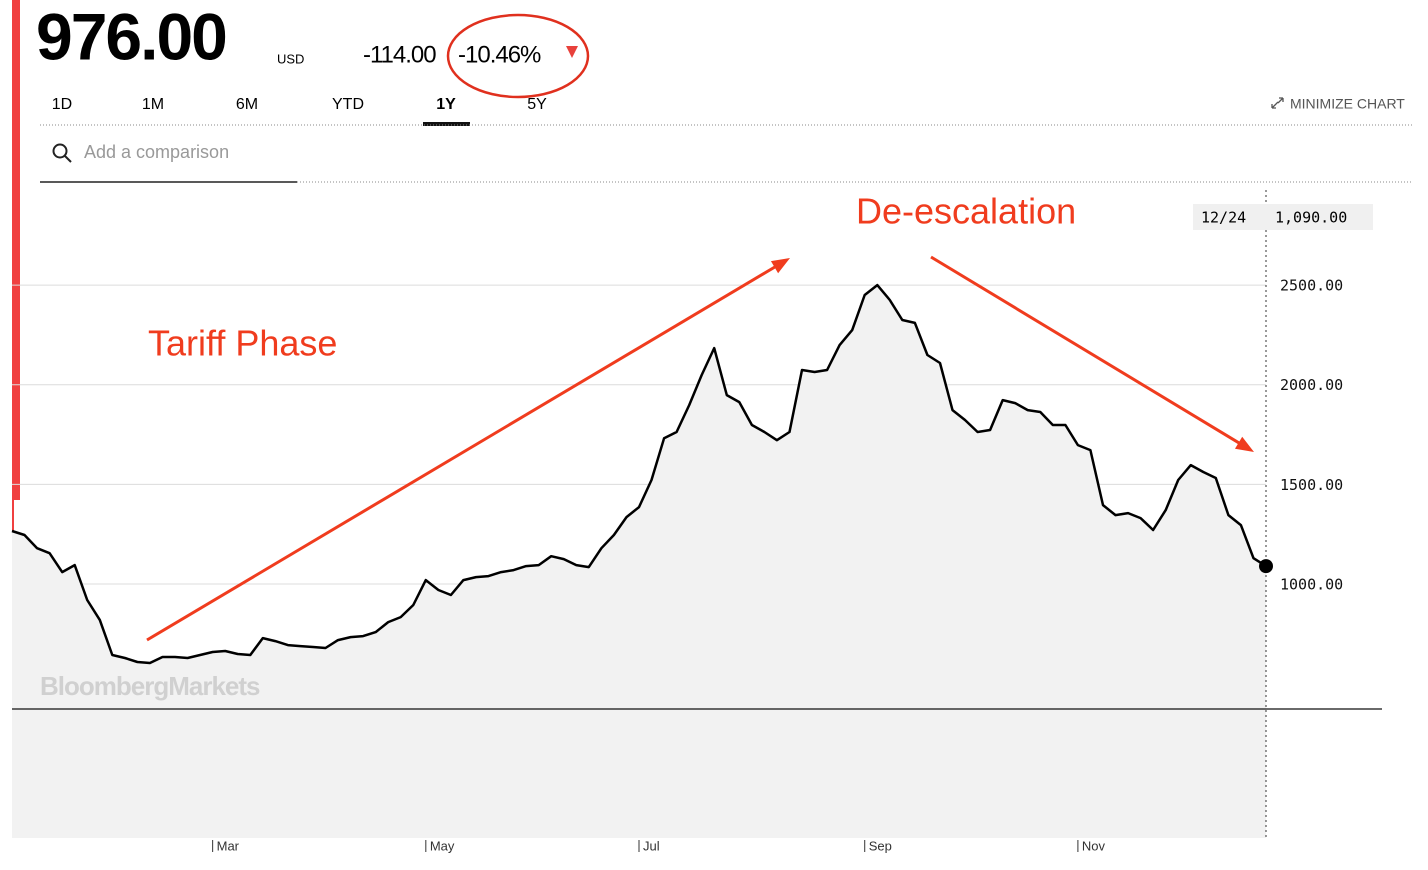 The image size is (1428, 870). Describe the element at coordinates (537, 104) in the screenshot. I see `tab: 5Y` at that location.